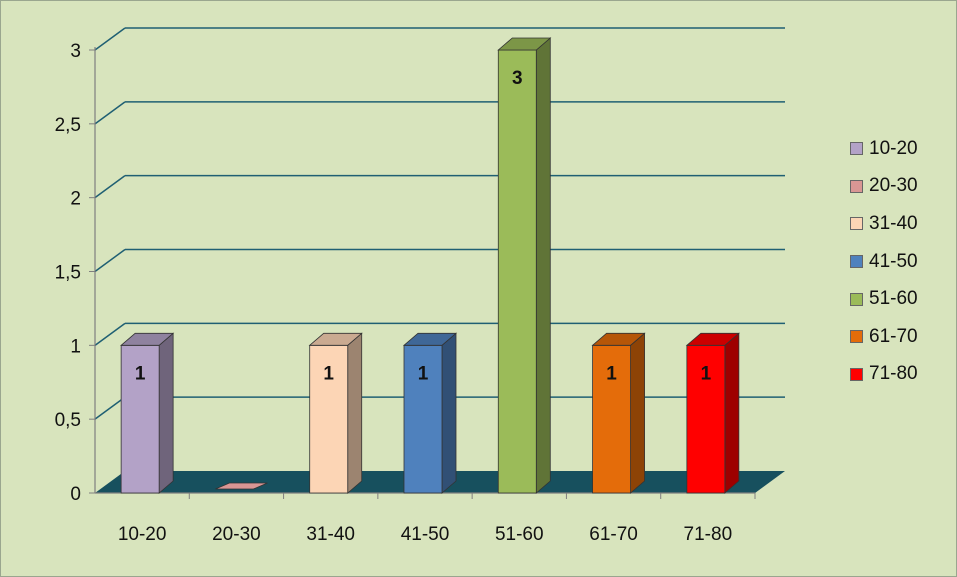  What do you see at coordinates (75, 199) in the screenshot?
I see `y-tick-label: 2` at bounding box center [75, 199].